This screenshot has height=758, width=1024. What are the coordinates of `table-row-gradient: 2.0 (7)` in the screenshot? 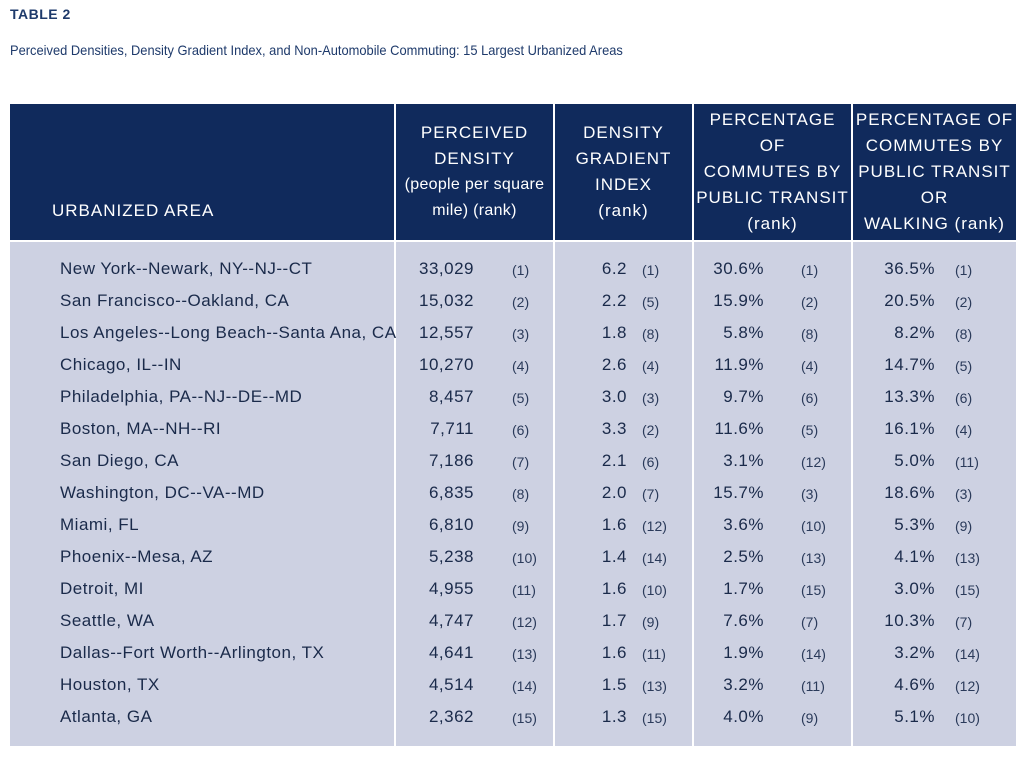 It's located at (623, 494).